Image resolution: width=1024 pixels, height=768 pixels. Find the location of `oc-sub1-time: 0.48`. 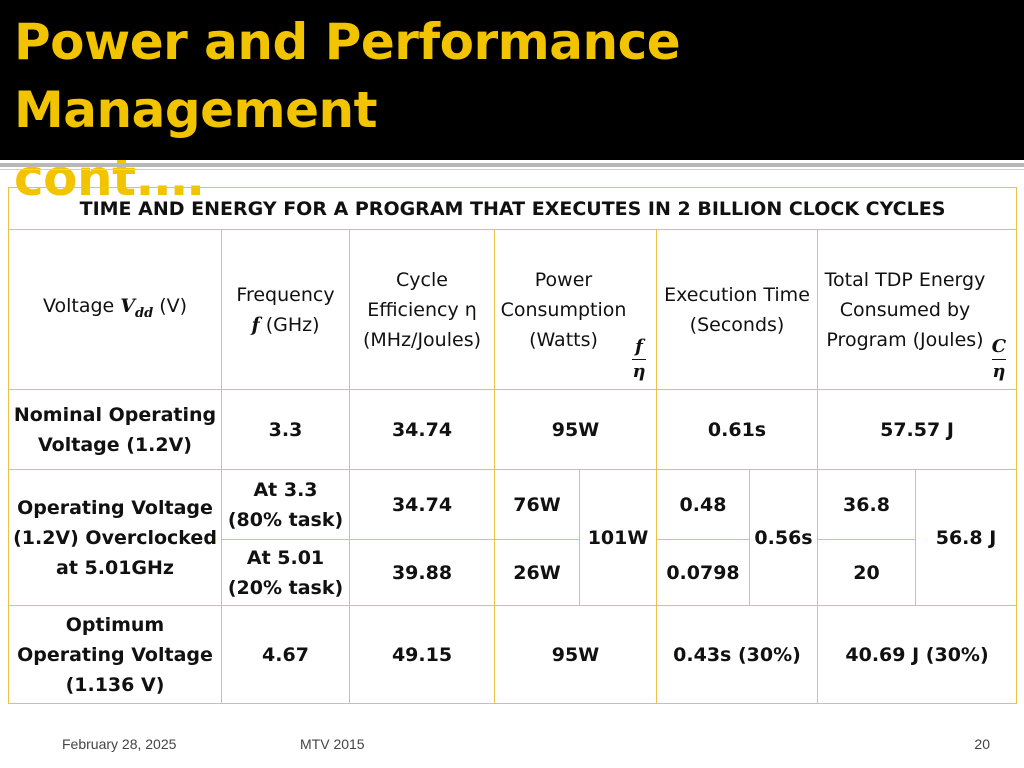

oc-sub1-time: 0.48 is located at coordinates (703, 504).